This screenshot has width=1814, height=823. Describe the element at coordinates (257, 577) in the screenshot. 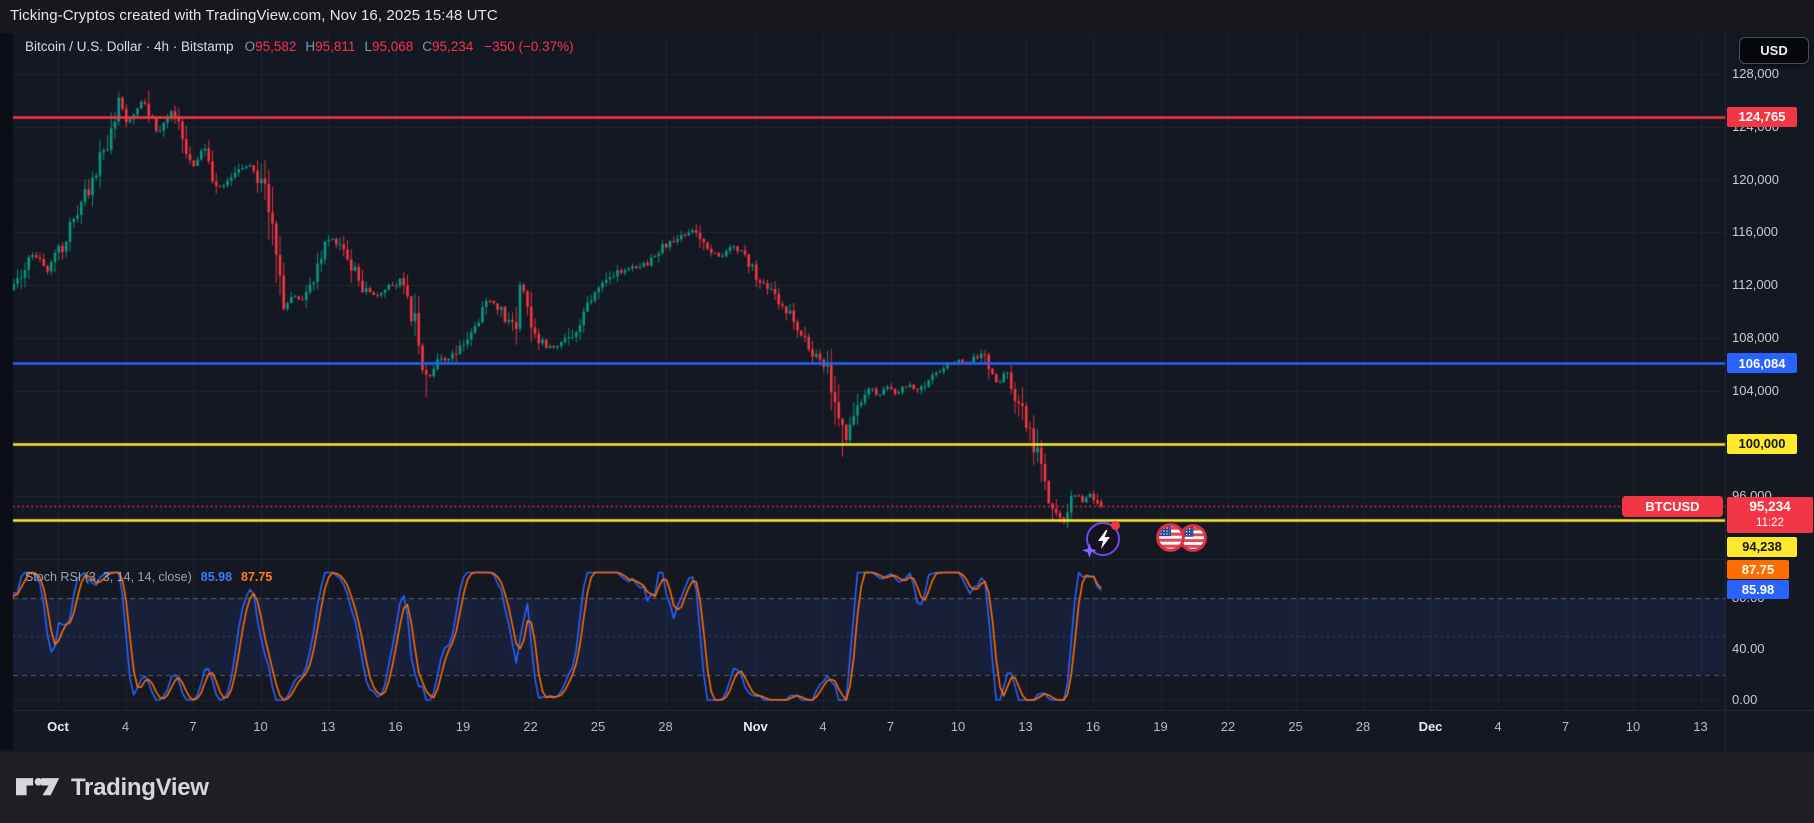

I see `stoch-rsi-d-value: 87.75` at that location.